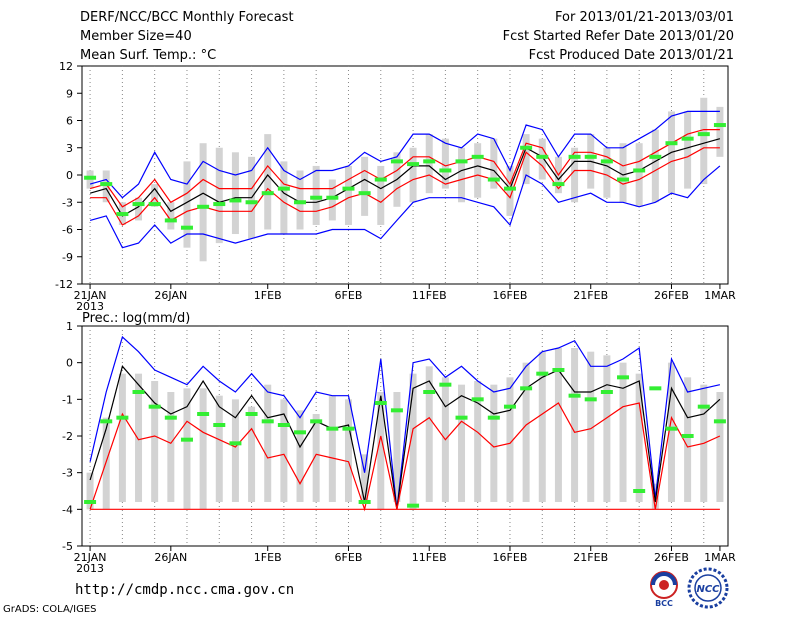  What do you see at coordinates (618, 36) in the screenshot?
I see `fcst-started-date: Fcst Started Refer Date 2013/01/20` at bounding box center [618, 36].